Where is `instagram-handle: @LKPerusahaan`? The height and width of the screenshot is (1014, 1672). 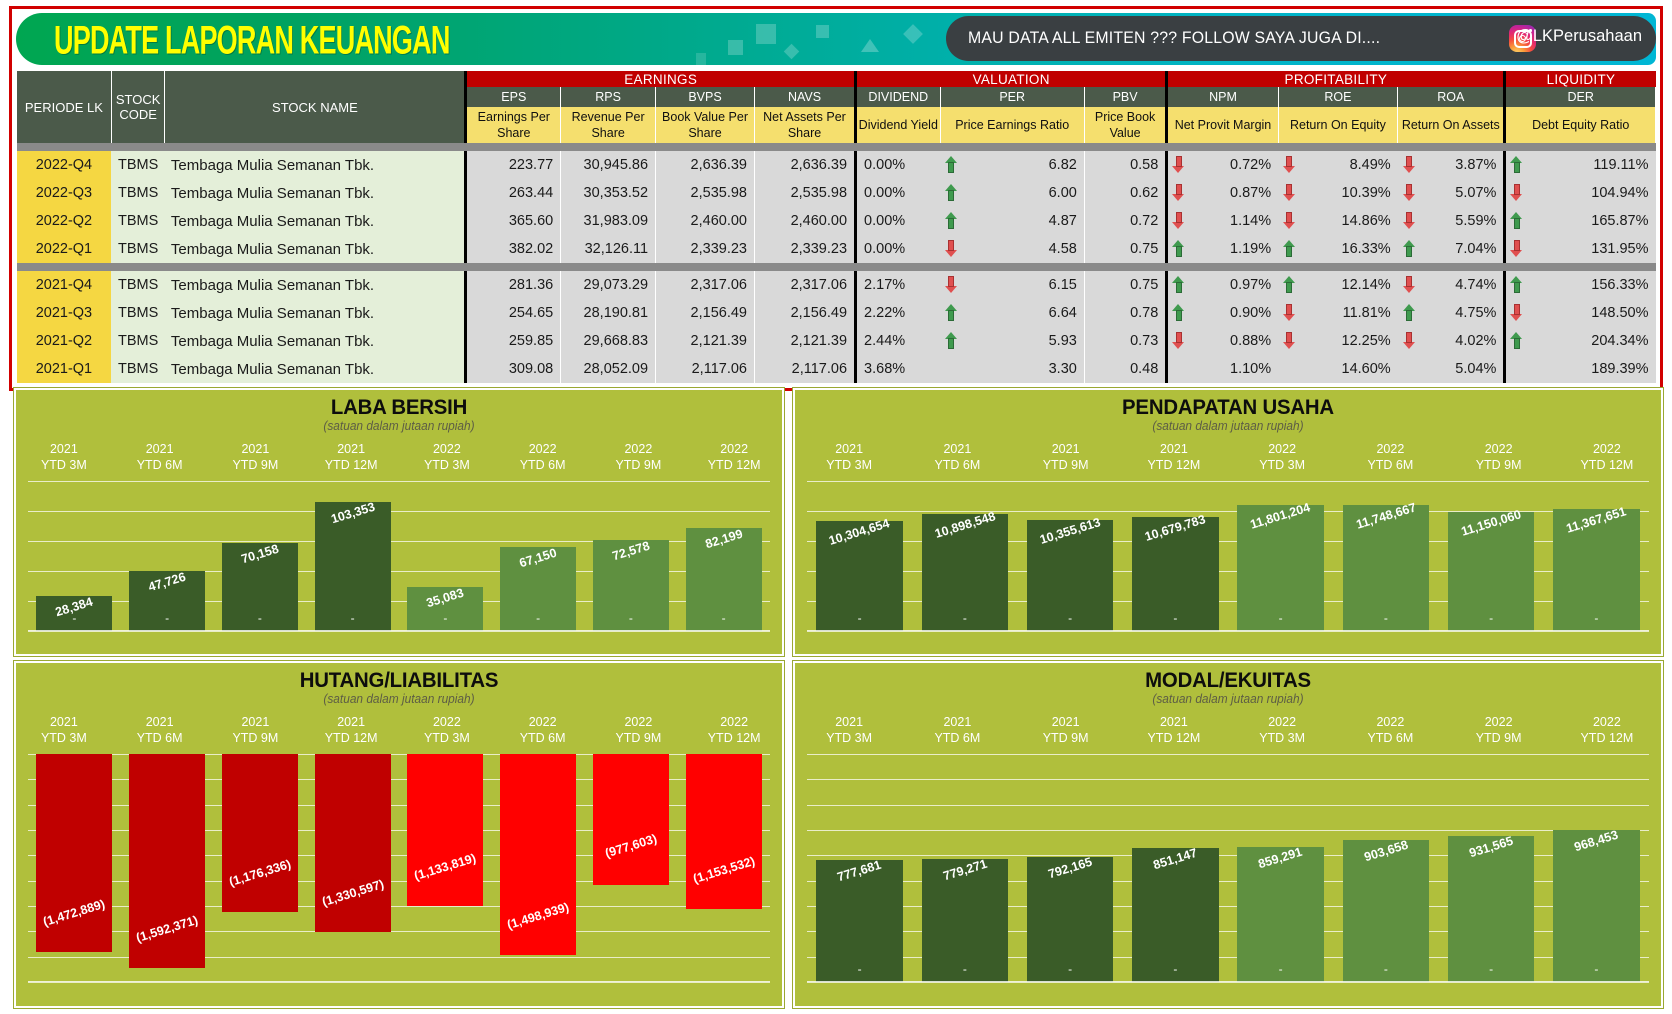
instagram-handle: @LKPerusahaan is located at coordinates (1579, 36).